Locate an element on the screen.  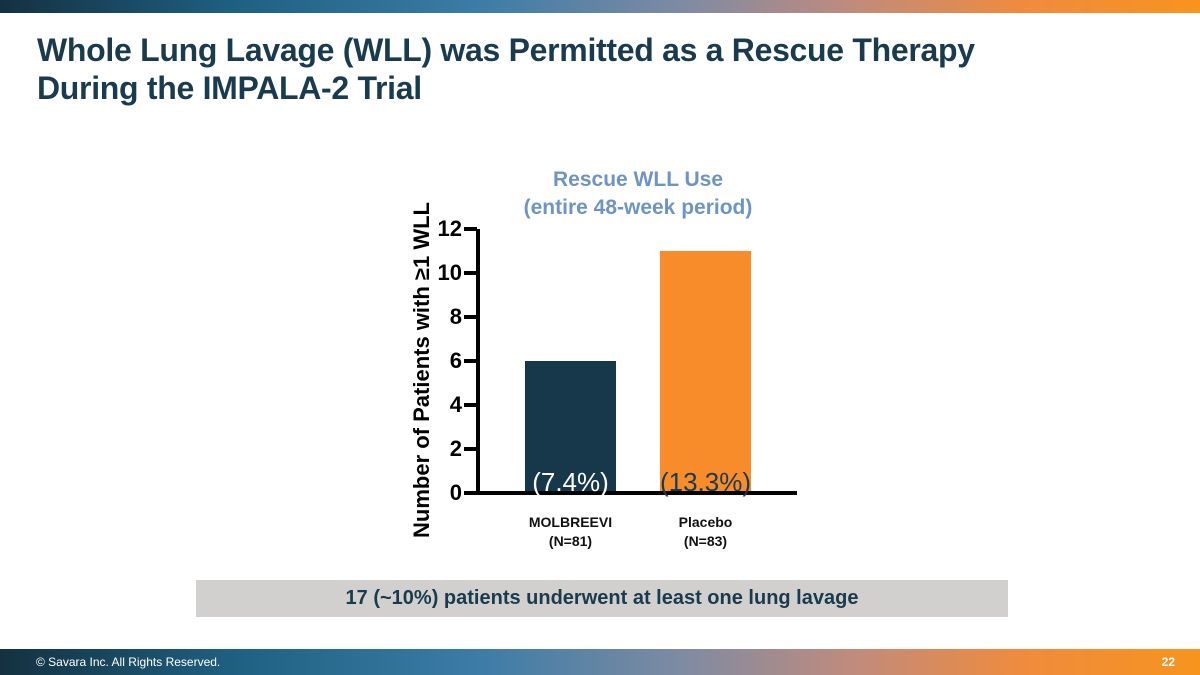
x-category-n: (N=83) is located at coordinates (705, 541).